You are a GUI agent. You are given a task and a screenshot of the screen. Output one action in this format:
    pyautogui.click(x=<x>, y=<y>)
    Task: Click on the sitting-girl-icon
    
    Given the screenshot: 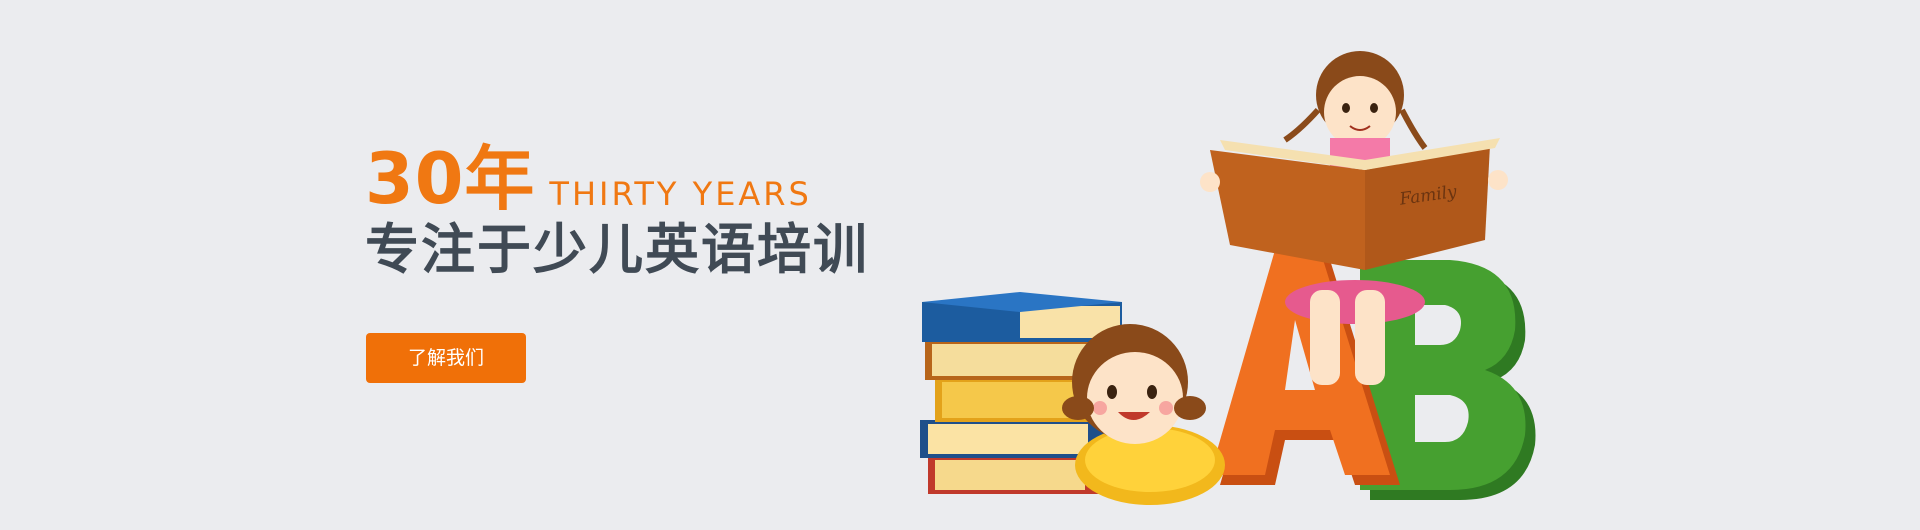 What is the action you would take?
    pyautogui.click(x=1355, y=218)
    